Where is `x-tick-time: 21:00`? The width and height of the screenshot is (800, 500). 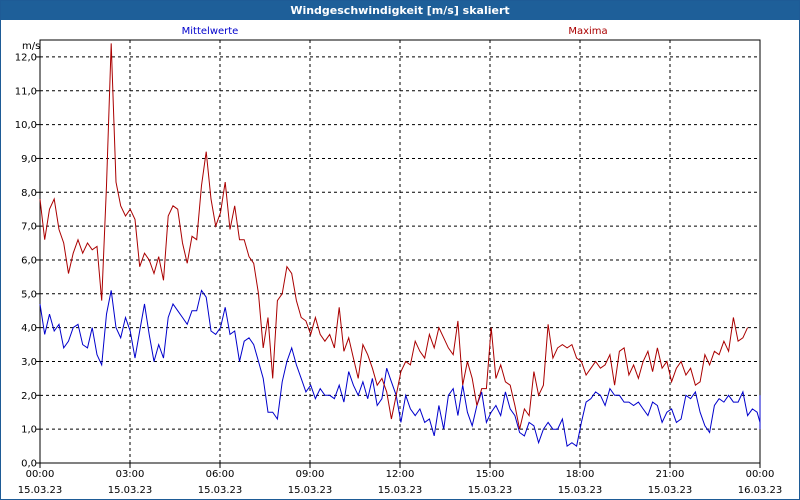
x-tick-time: 21:00 is located at coordinates (670, 474).